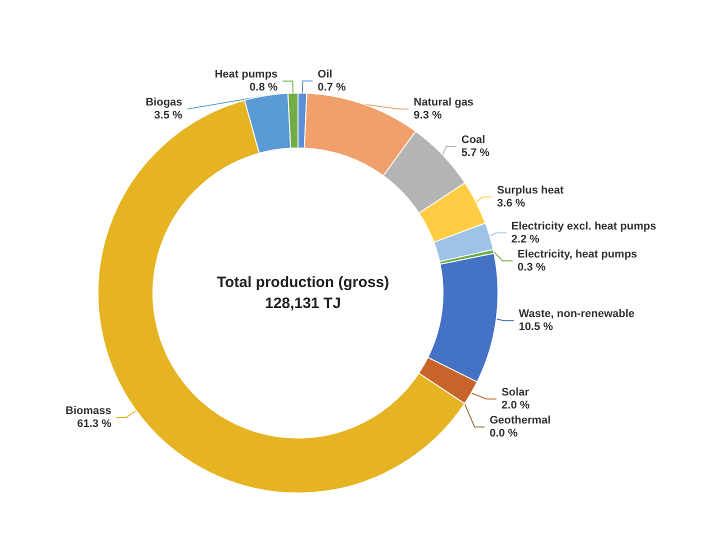 The width and height of the screenshot is (716, 538). I want to click on slice-label: Biomass, so click(89, 410).